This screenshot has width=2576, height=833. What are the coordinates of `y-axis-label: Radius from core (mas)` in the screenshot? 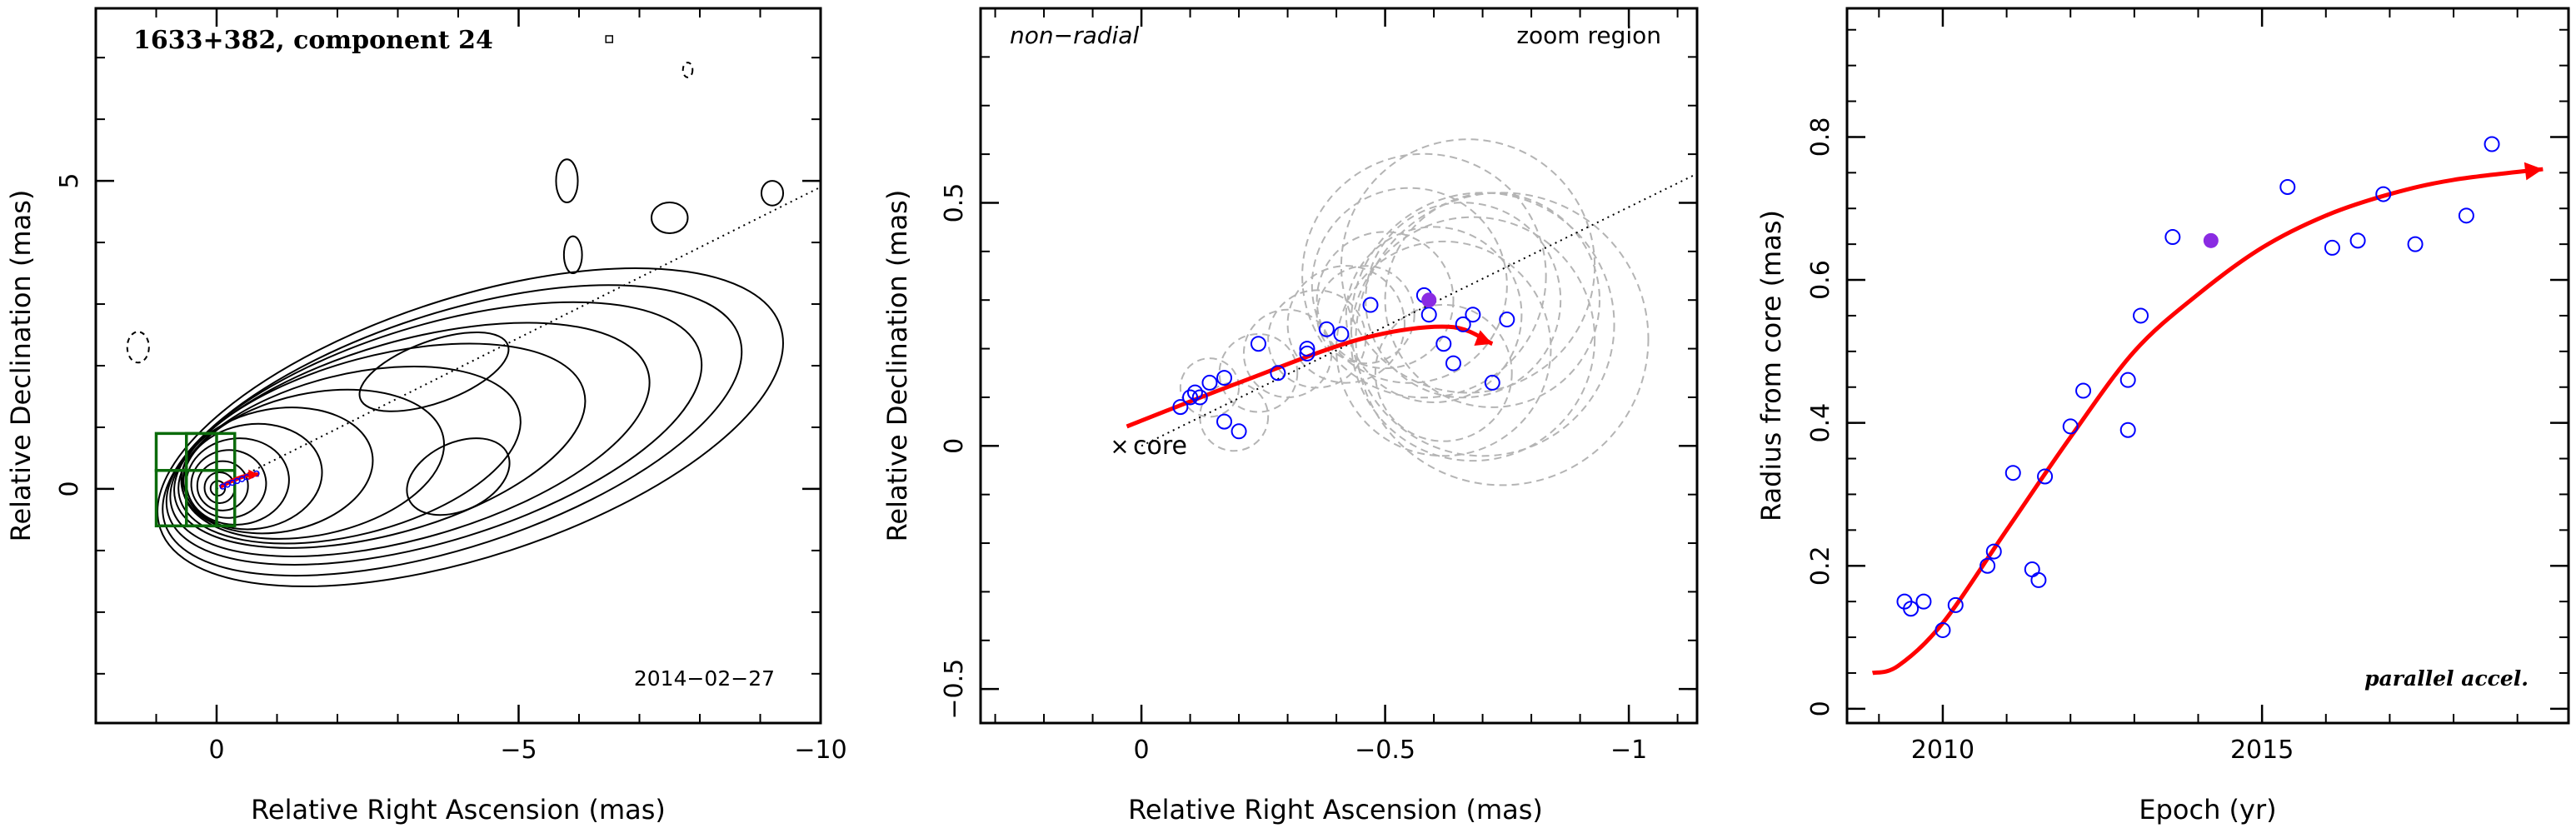 It's located at (1771, 365).